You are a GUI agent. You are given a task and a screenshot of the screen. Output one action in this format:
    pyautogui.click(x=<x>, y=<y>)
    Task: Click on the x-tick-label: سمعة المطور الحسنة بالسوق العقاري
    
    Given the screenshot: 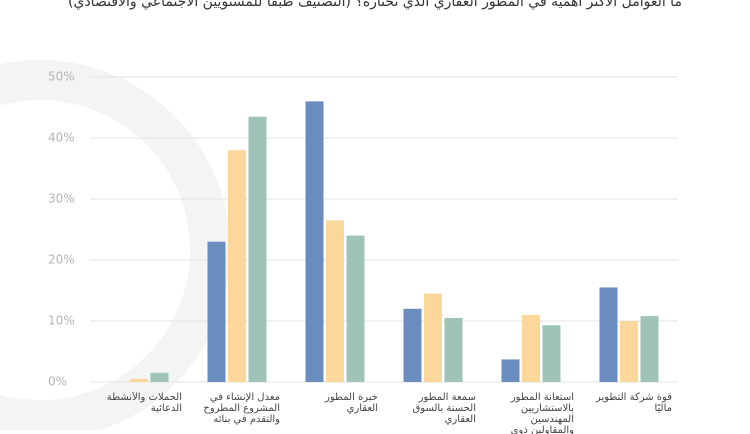 What is the action you would take?
    pyautogui.click(x=444, y=408)
    